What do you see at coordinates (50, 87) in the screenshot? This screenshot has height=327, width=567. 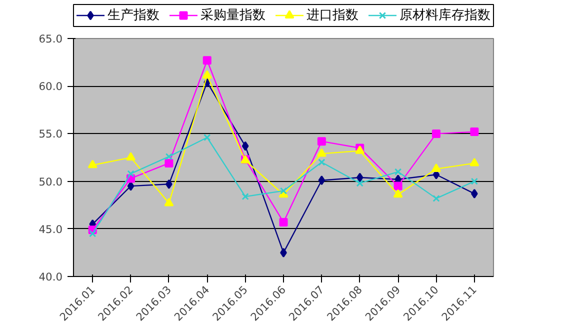 I see `y-tick-label: 60.0` at bounding box center [50, 87].